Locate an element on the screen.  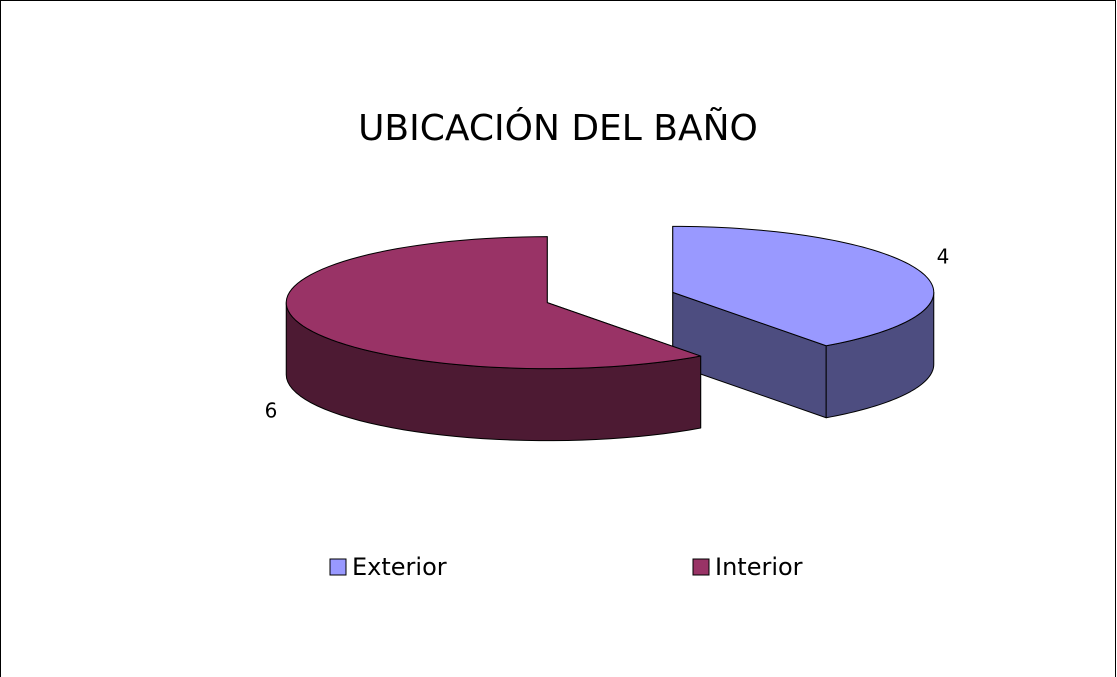
chart-title: UBICACIÓN DEL BAÑO is located at coordinates (558, 128).